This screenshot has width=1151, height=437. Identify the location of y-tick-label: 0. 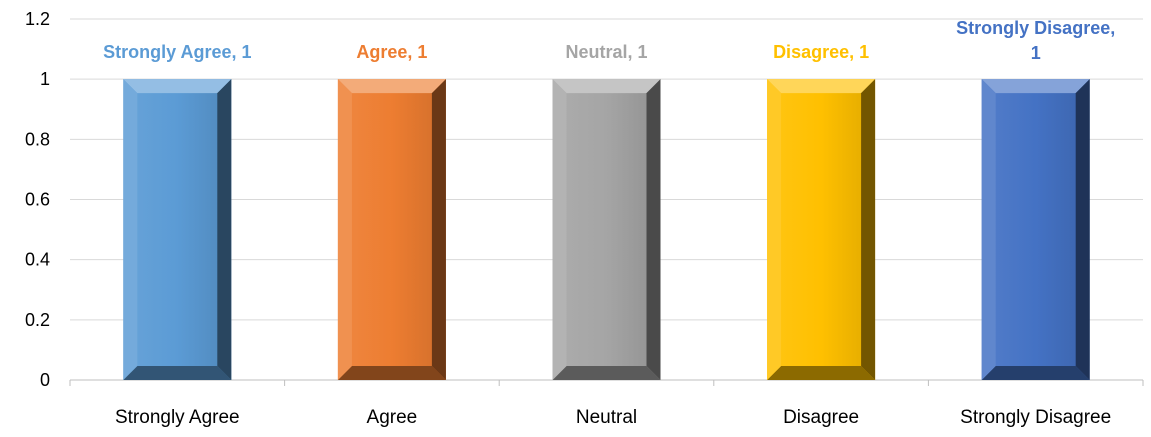
(45, 380).